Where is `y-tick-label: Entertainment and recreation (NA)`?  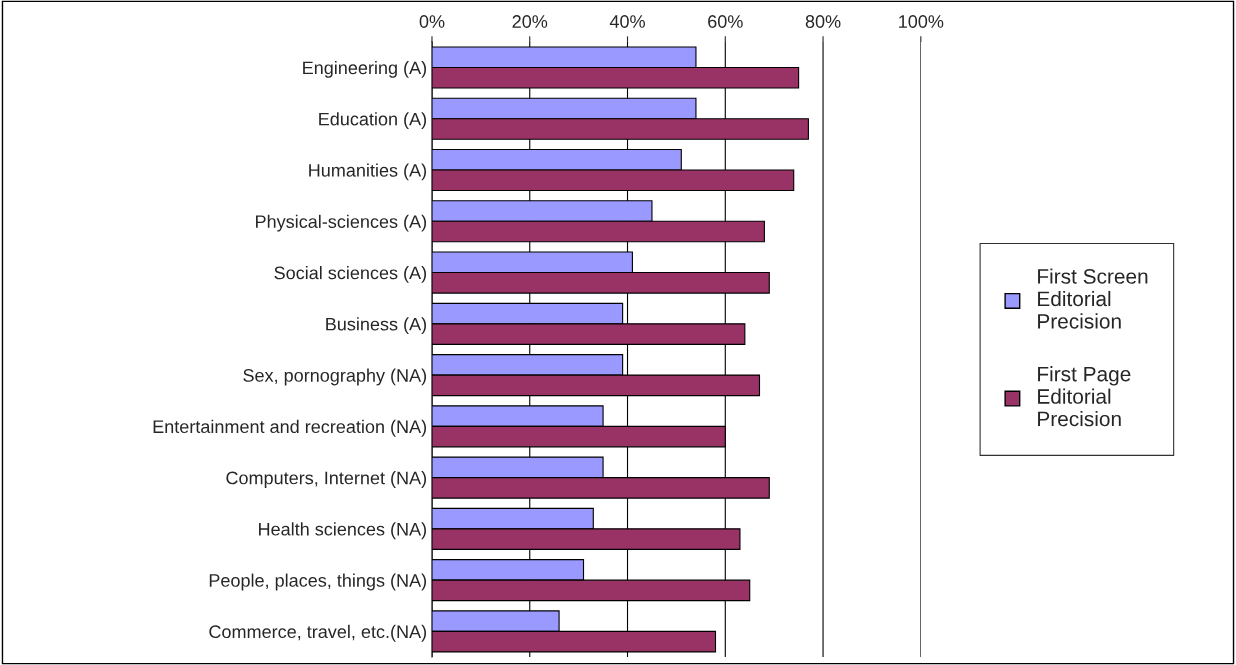 y-tick-label: Entertainment and recreation (NA) is located at coordinates (290, 428).